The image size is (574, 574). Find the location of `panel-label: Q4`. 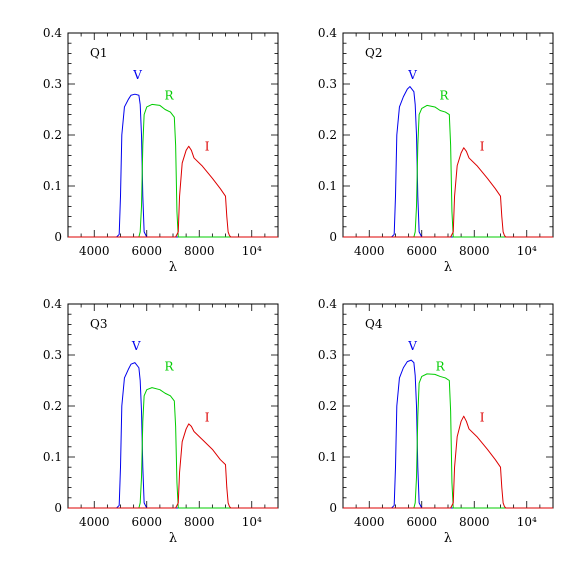

panel-label: Q4 is located at coordinates (374, 324).